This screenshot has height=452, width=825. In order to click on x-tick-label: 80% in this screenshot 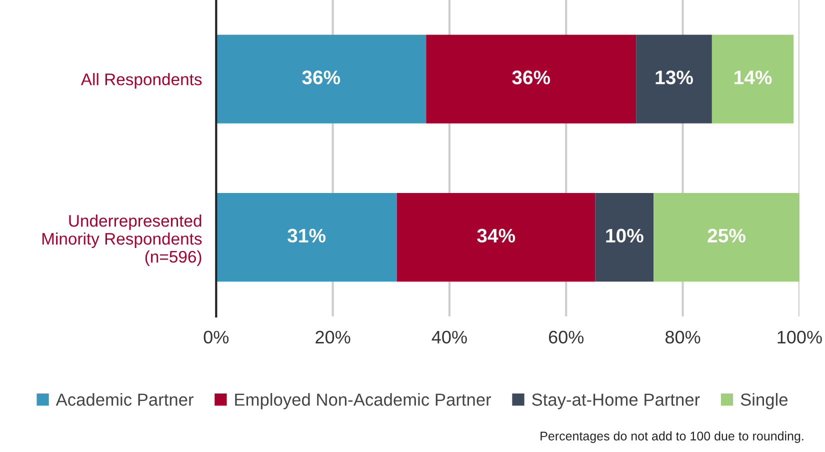, I will do `click(682, 337)`.